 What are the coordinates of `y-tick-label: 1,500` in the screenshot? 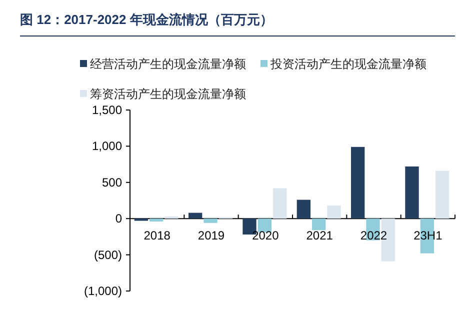 It's located at (107, 110).